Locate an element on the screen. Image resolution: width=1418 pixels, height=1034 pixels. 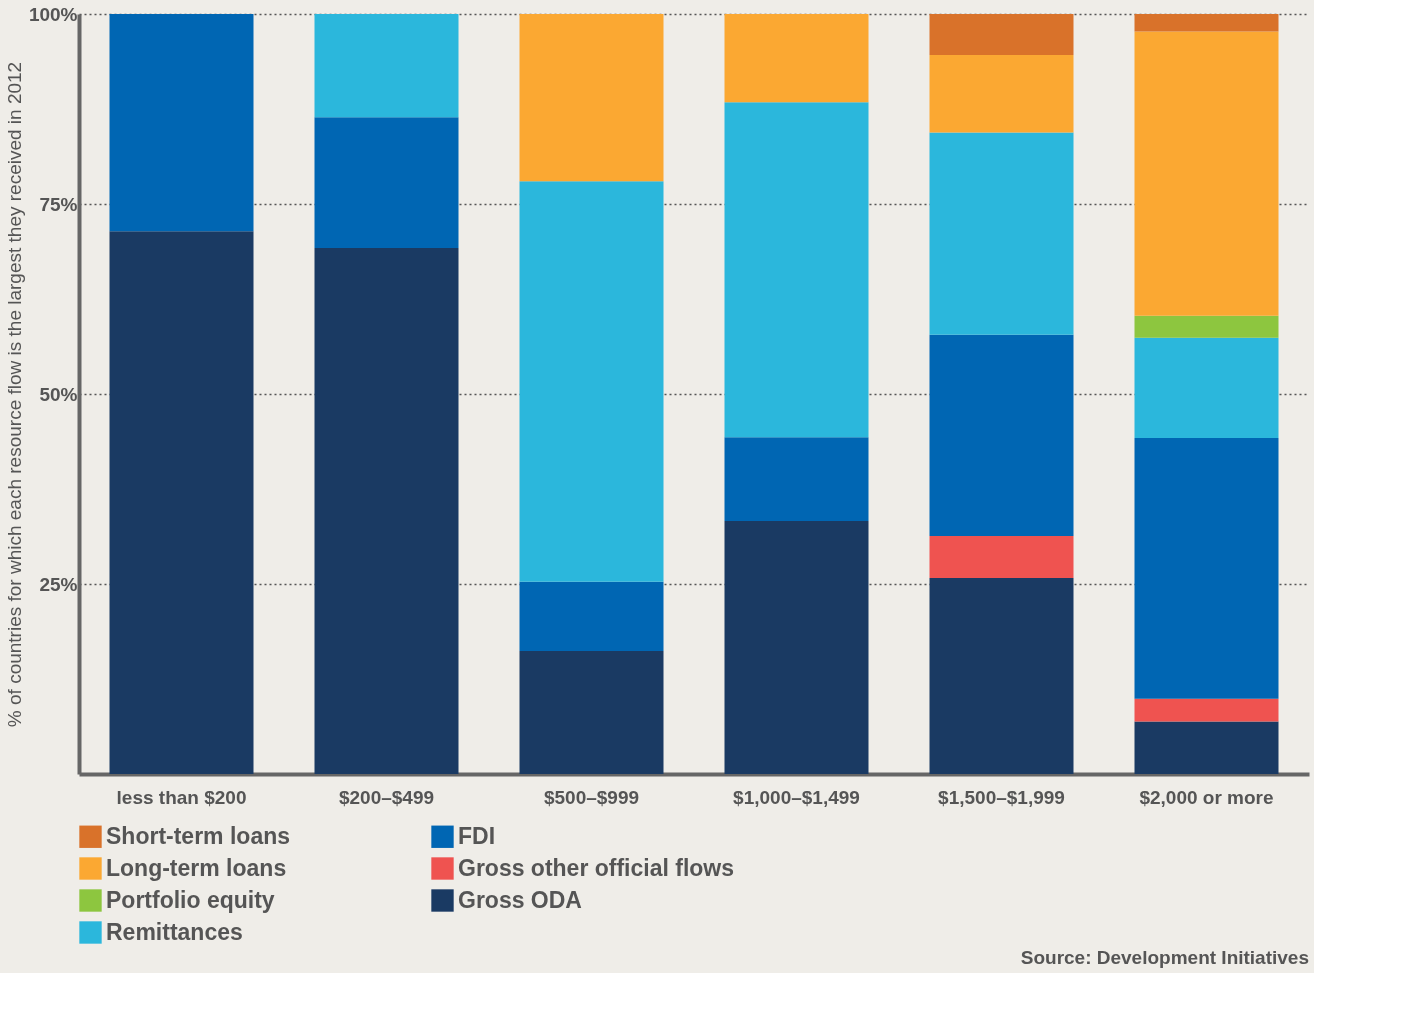
legend-label: Portfolio equity is located at coordinates (190, 899).